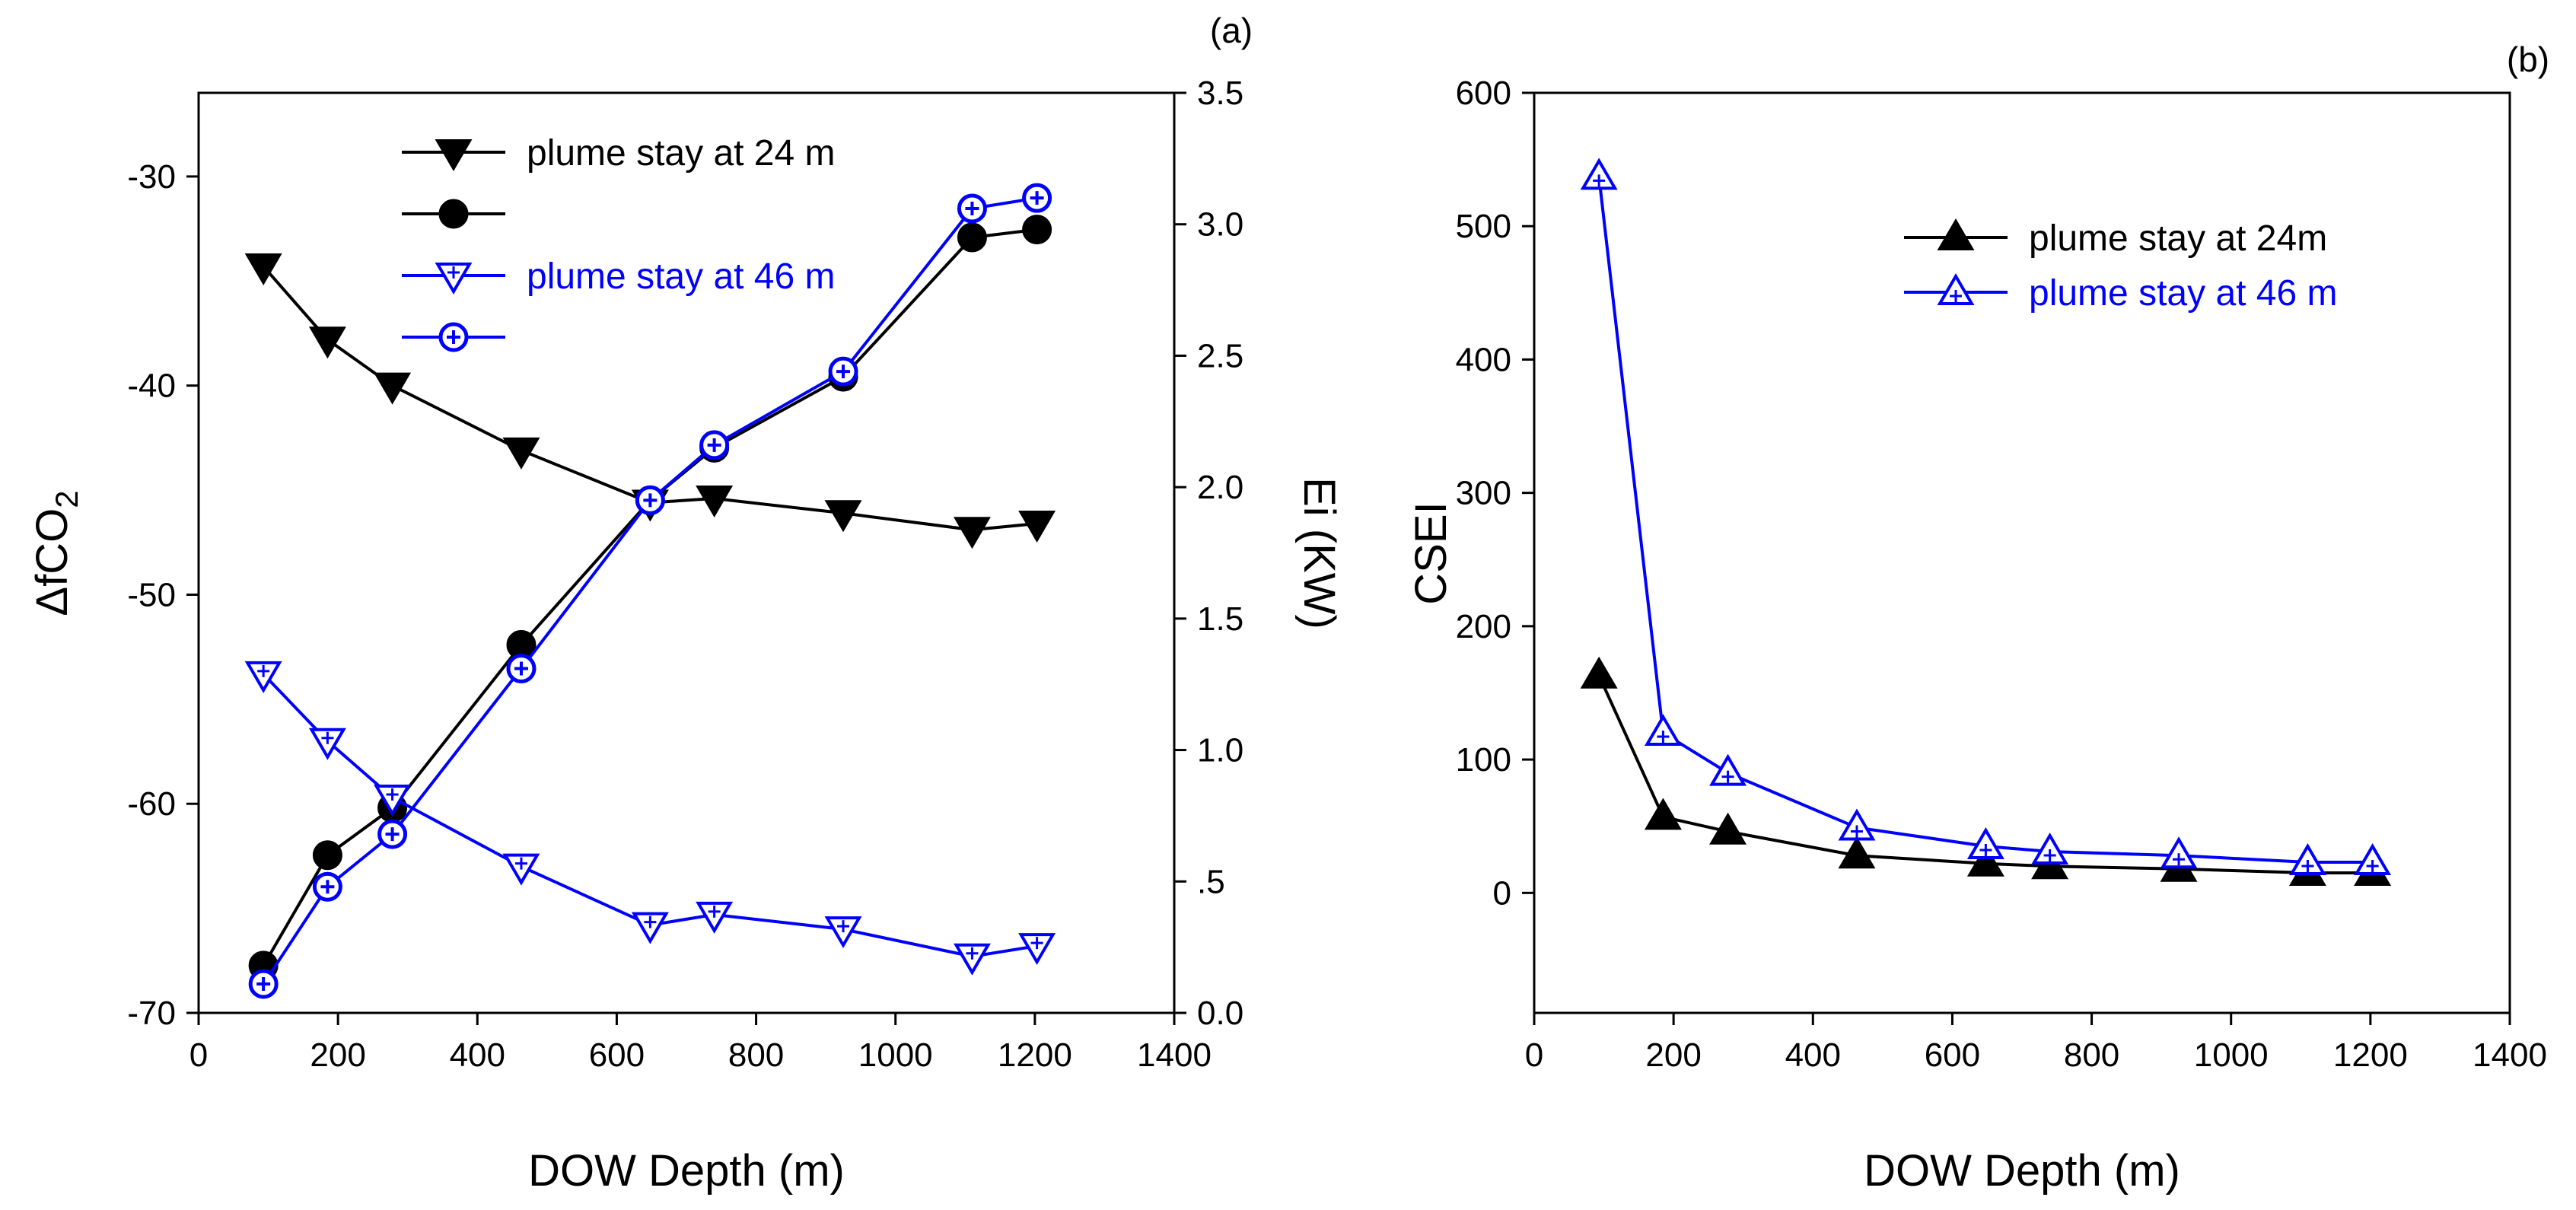 The height and width of the screenshot is (1210, 2576). Describe the element at coordinates (681, 277) in the screenshot. I see `panel-a-legend-label: plume stay at 46 m` at that location.